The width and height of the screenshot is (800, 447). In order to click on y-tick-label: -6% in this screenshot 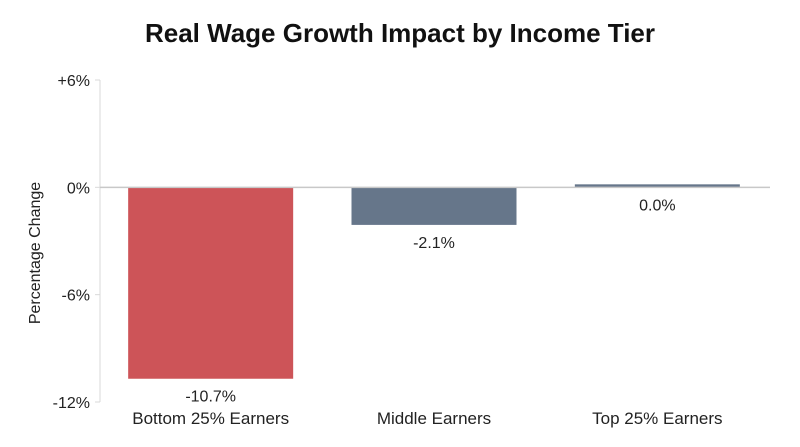, I will do `click(76, 296)`.